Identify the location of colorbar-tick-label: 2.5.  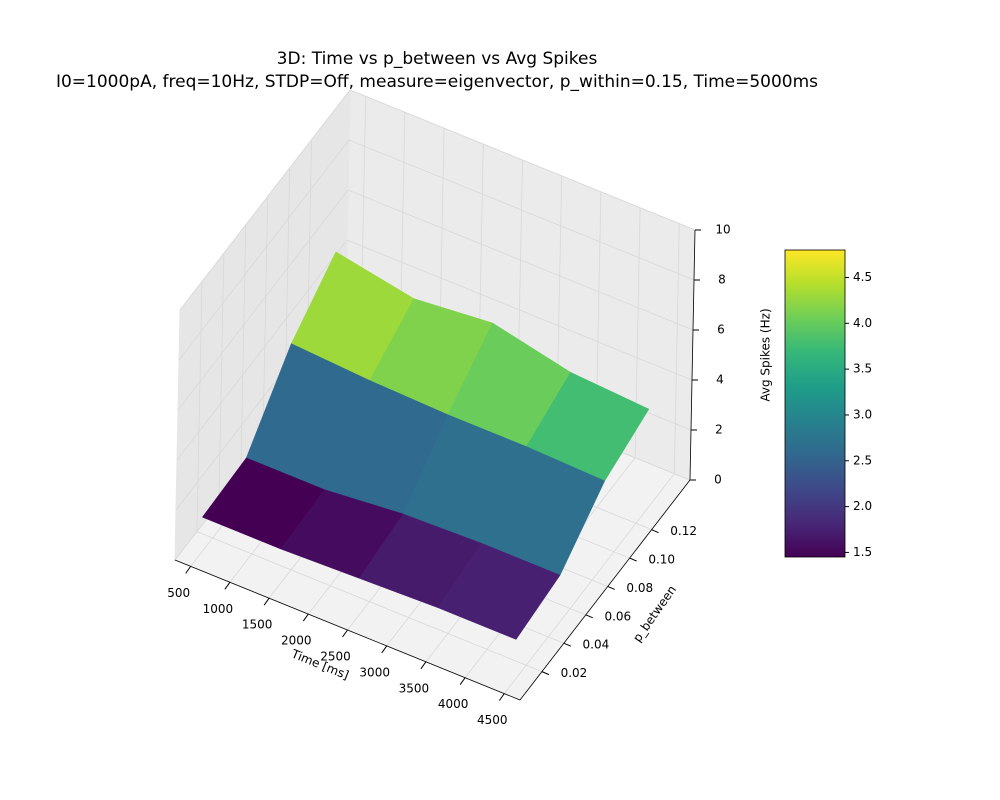
(862, 460).